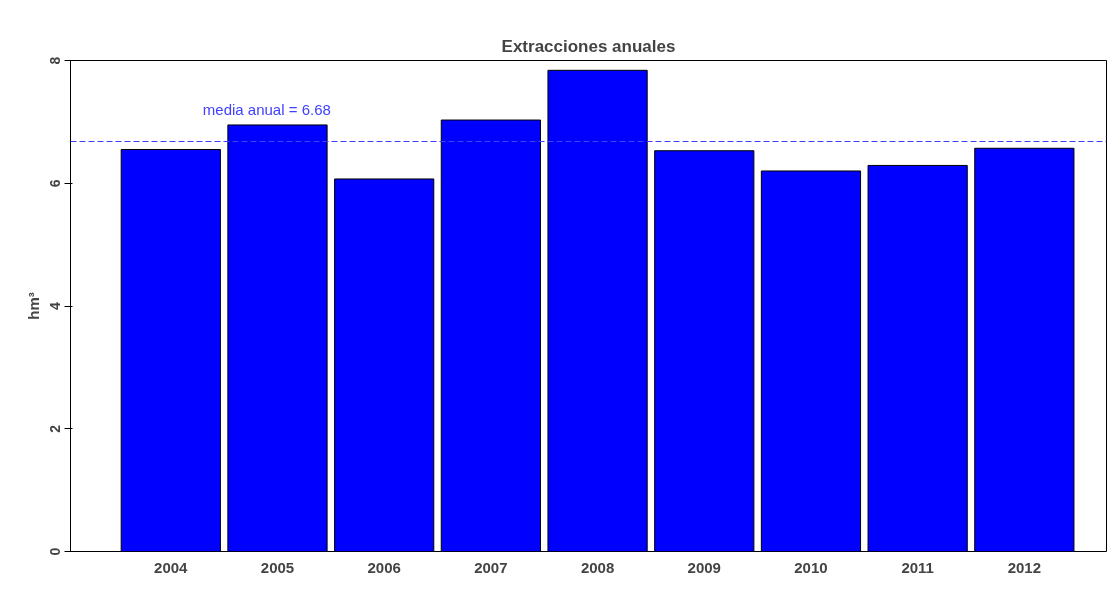 This screenshot has height=599, width=1113. Describe the element at coordinates (54, 428) in the screenshot. I see `y-tick-label: 2` at that location.